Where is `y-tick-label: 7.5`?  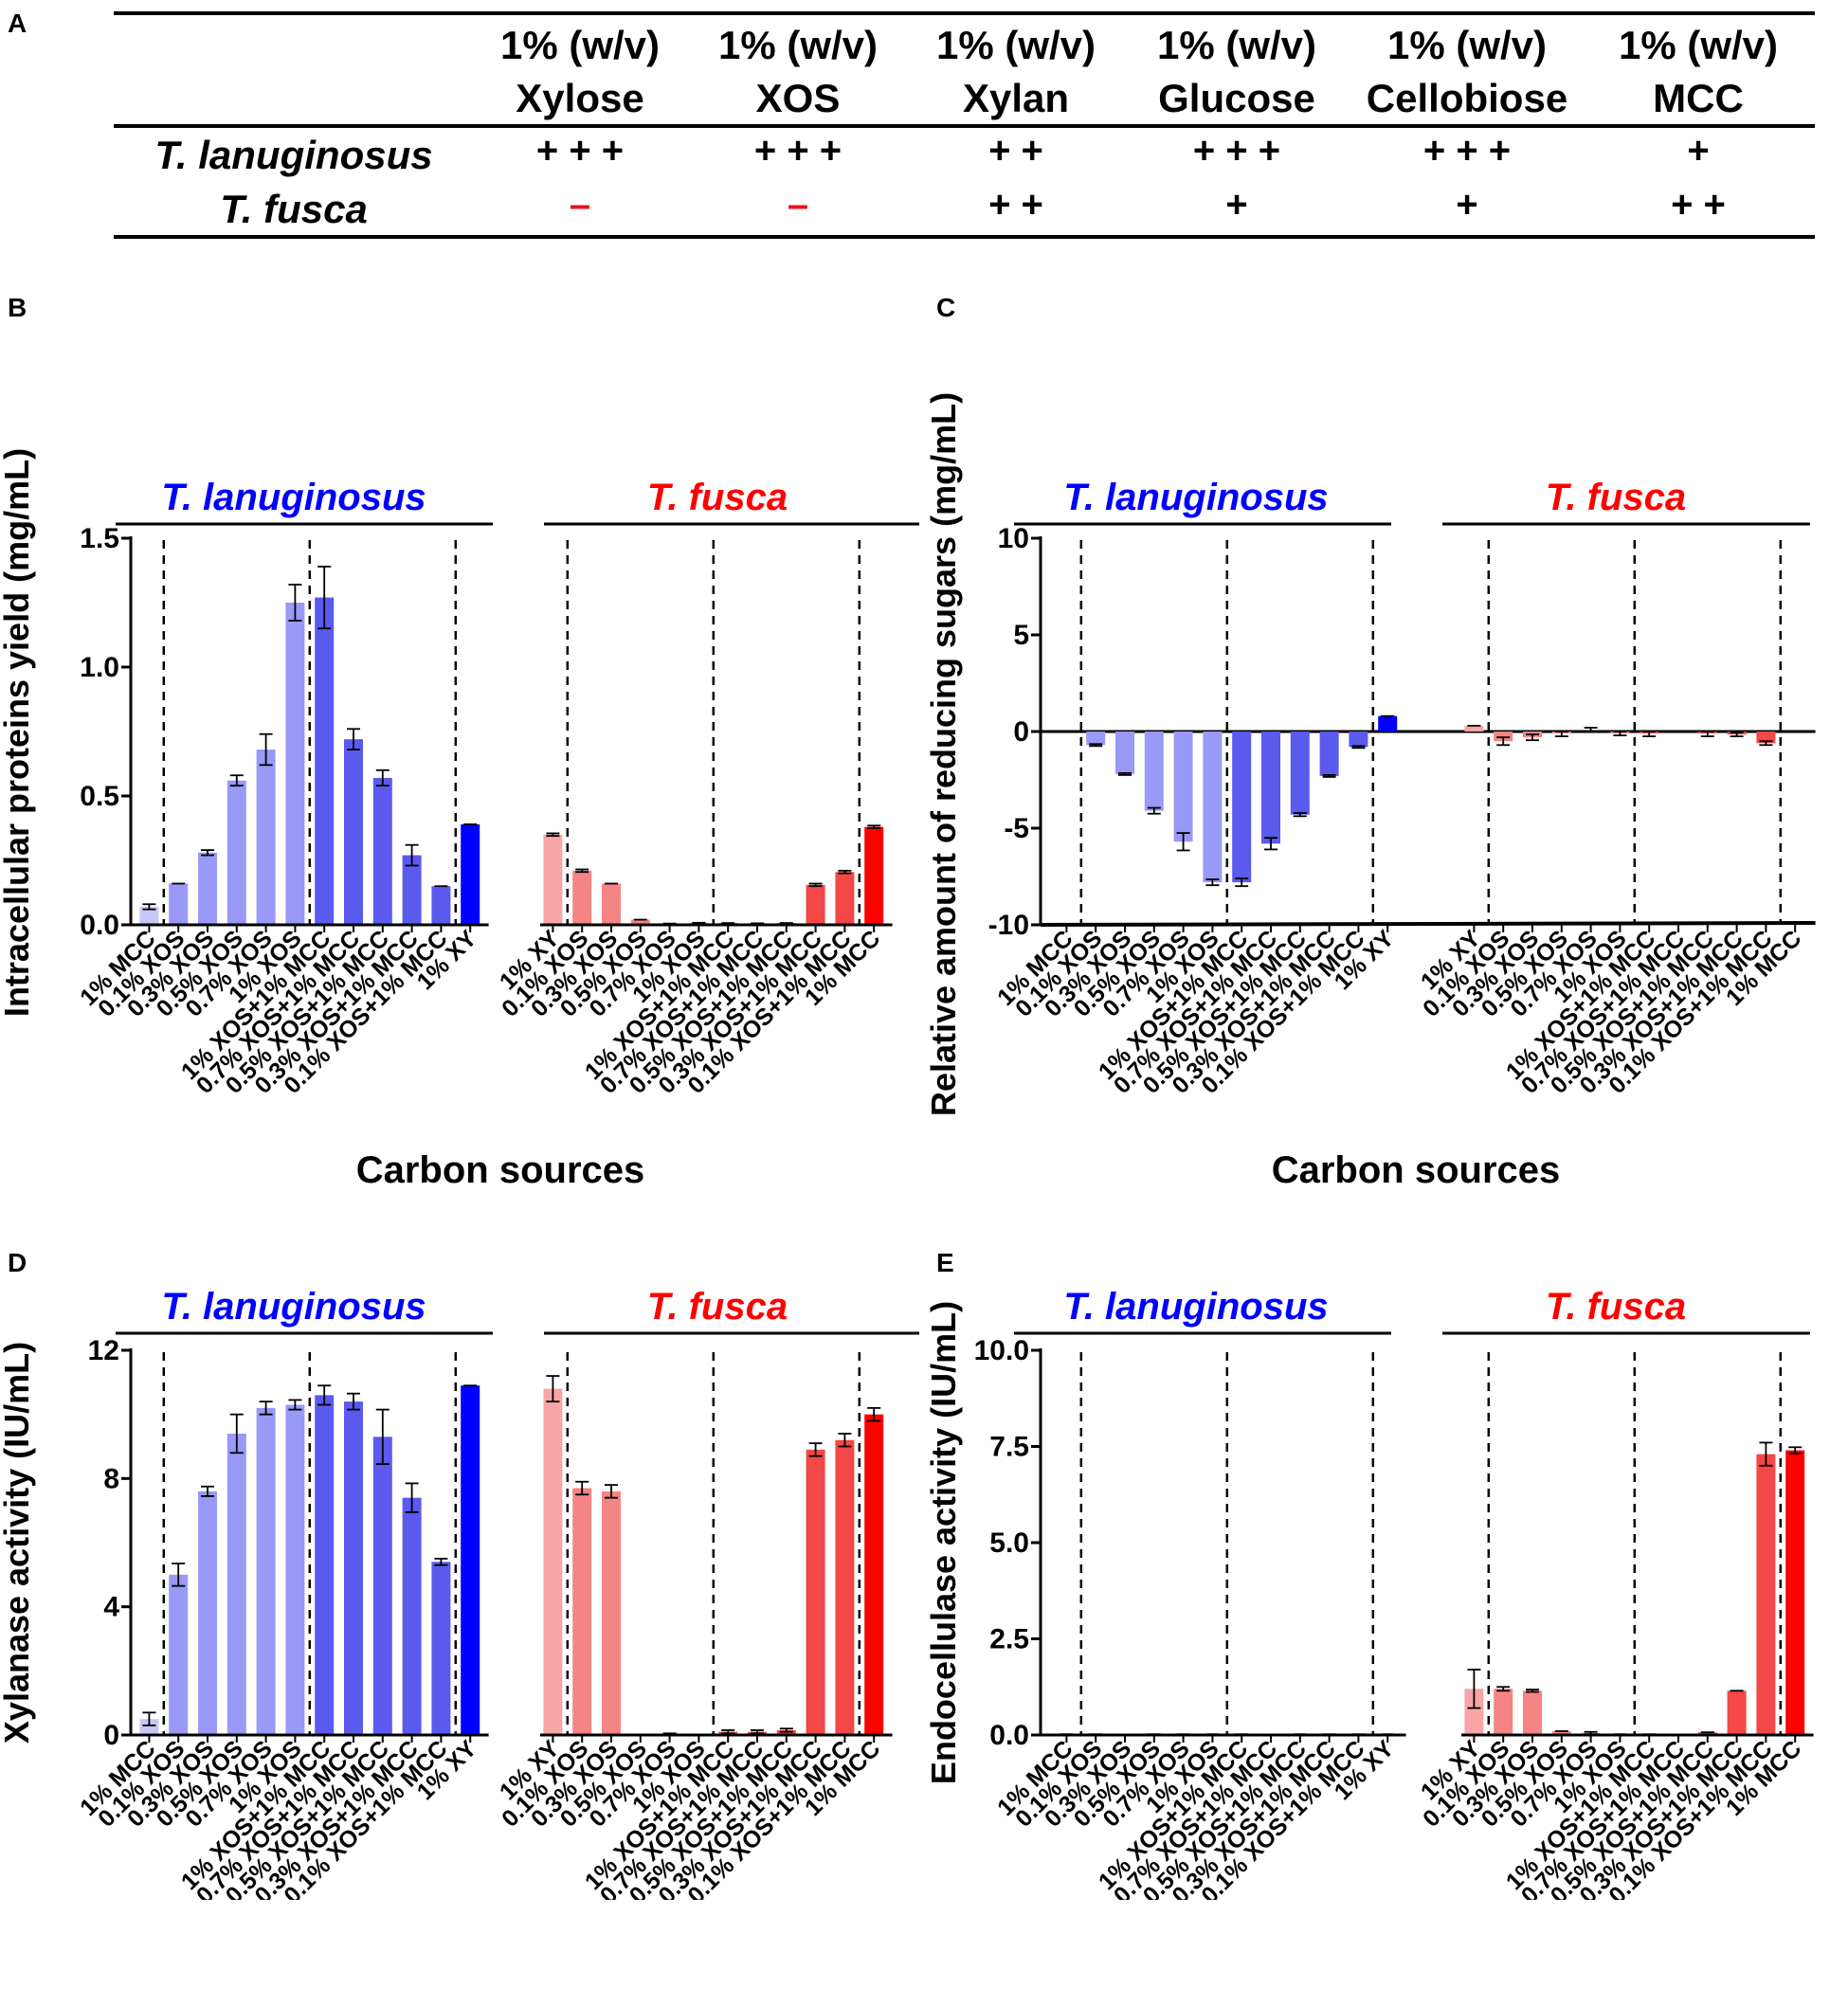
y-tick-label: 7.5 is located at coordinates (1009, 1448).